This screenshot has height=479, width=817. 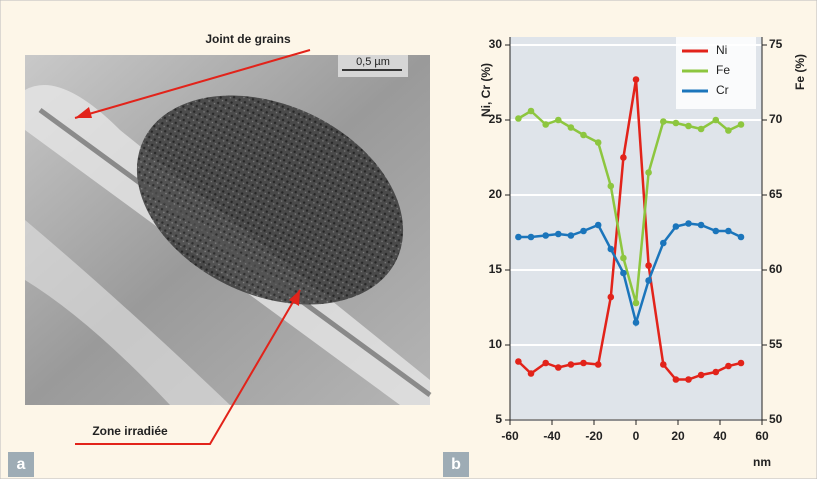 I want to click on x-tick-label: -20, so click(x=594, y=436).